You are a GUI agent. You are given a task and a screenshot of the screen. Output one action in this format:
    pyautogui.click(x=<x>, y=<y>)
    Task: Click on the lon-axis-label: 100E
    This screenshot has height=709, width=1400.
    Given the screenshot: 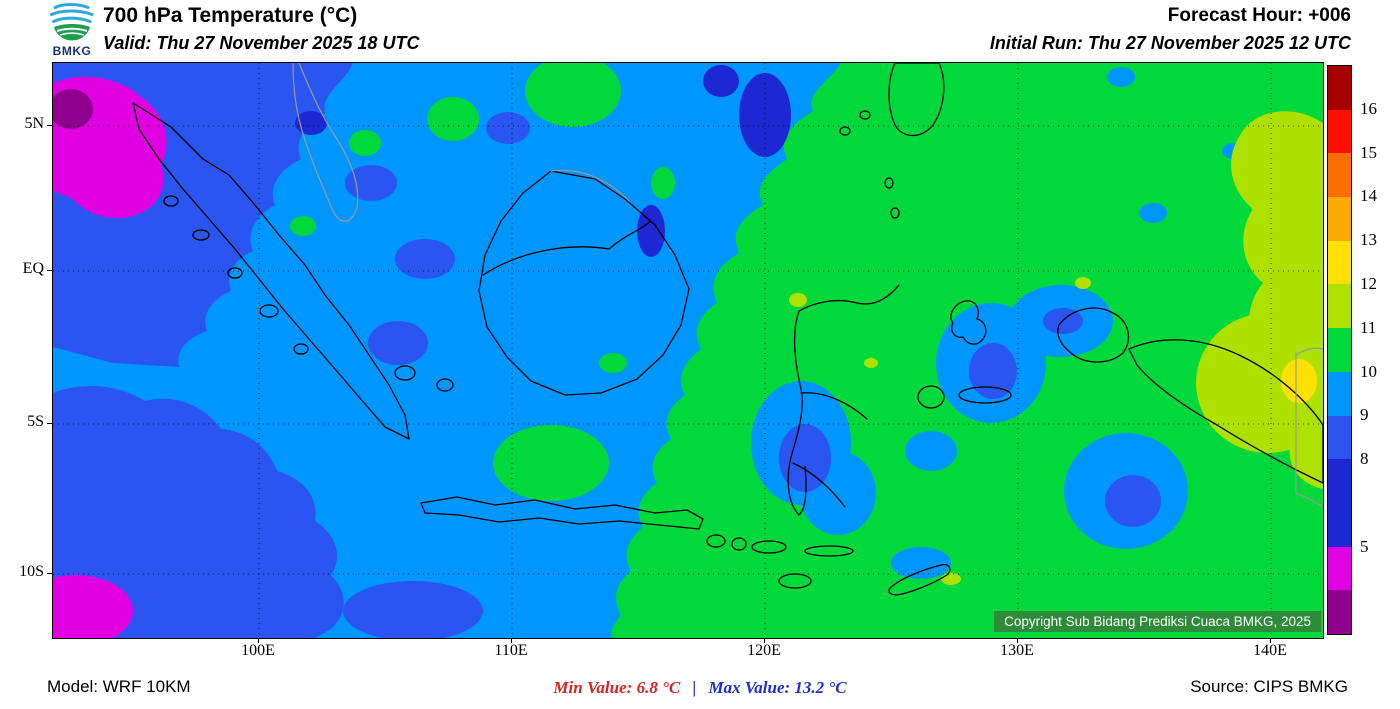 What is the action you would take?
    pyautogui.click(x=258, y=650)
    